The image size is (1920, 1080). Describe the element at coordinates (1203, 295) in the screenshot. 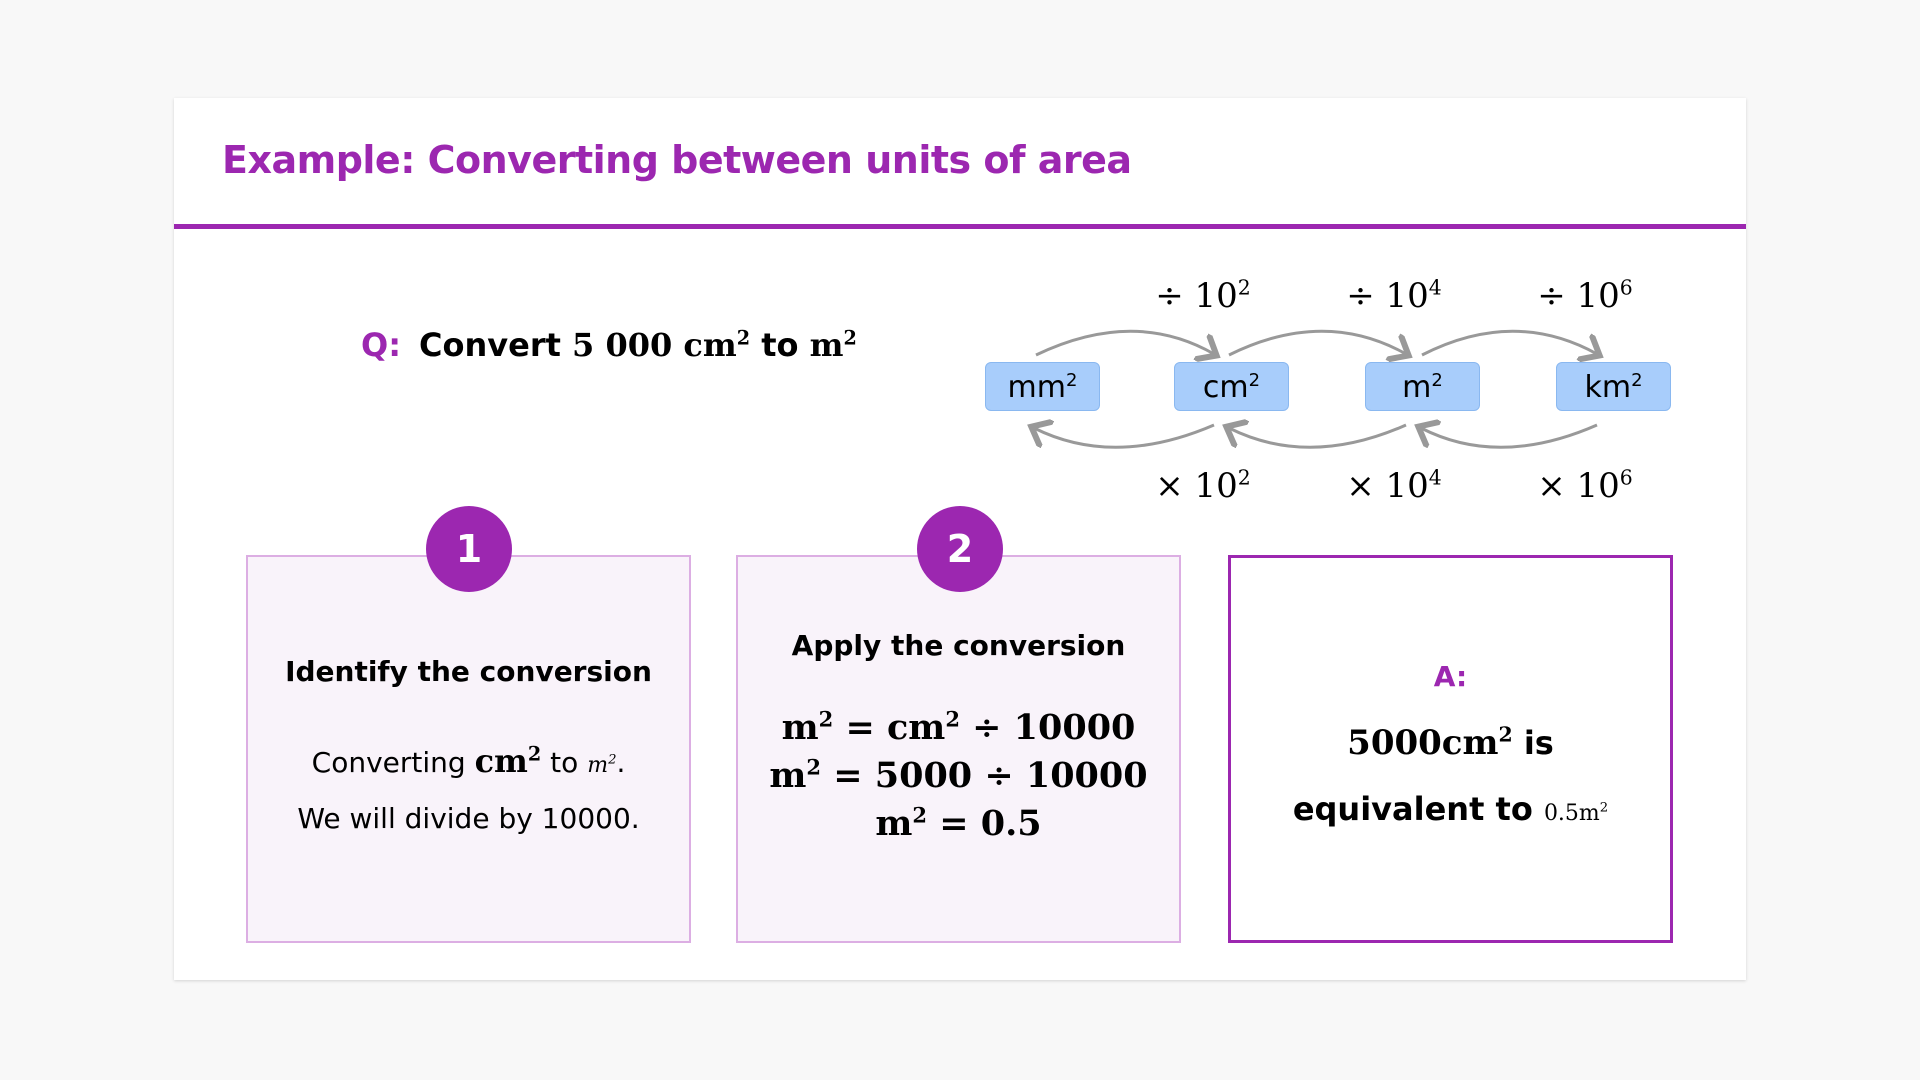

I see `divide-label: ÷ 102` at that location.